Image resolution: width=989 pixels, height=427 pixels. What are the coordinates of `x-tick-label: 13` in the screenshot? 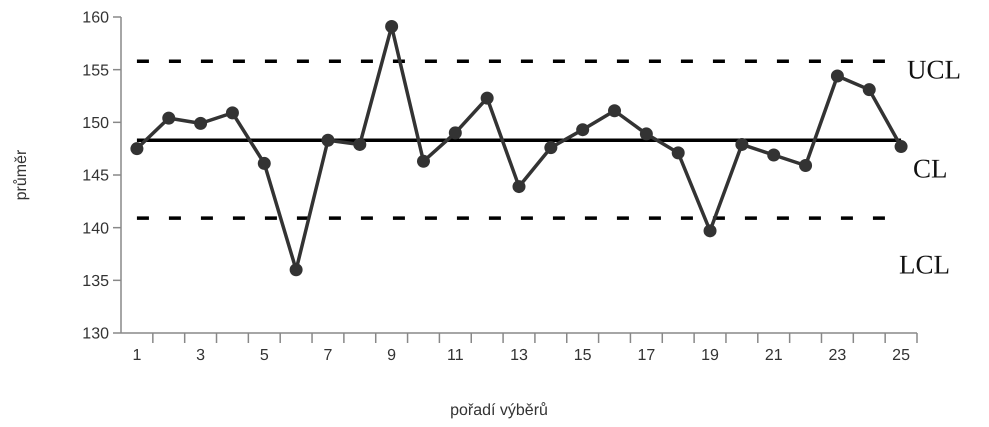 It's located at (519, 355).